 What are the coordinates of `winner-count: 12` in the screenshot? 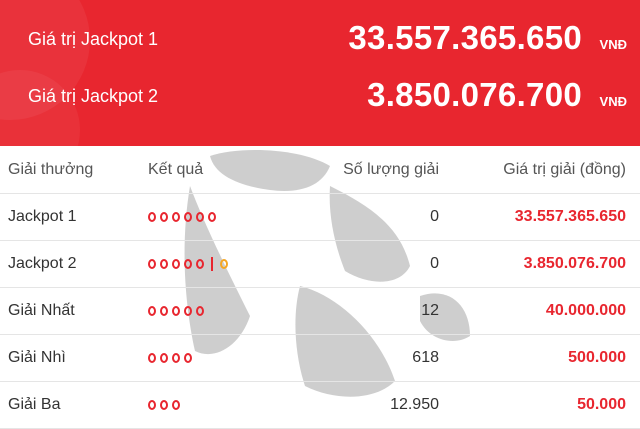 It's located at (430, 310).